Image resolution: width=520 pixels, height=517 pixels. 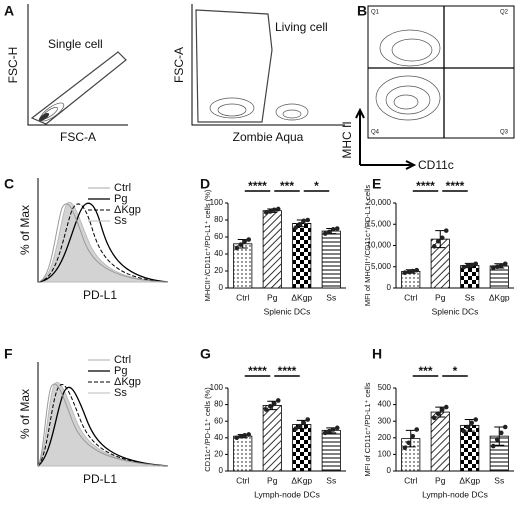 What do you see at coordinates (375, 133) in the screenshot?
I see `quadrant-label: Q4` at bounding box center [375, 133].